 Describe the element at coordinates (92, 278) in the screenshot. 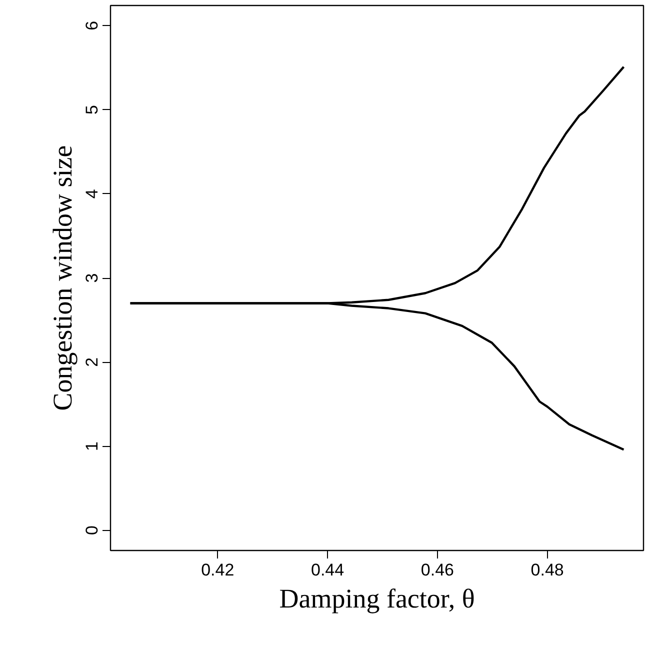

I see `y-tick-label: 3` at that location.